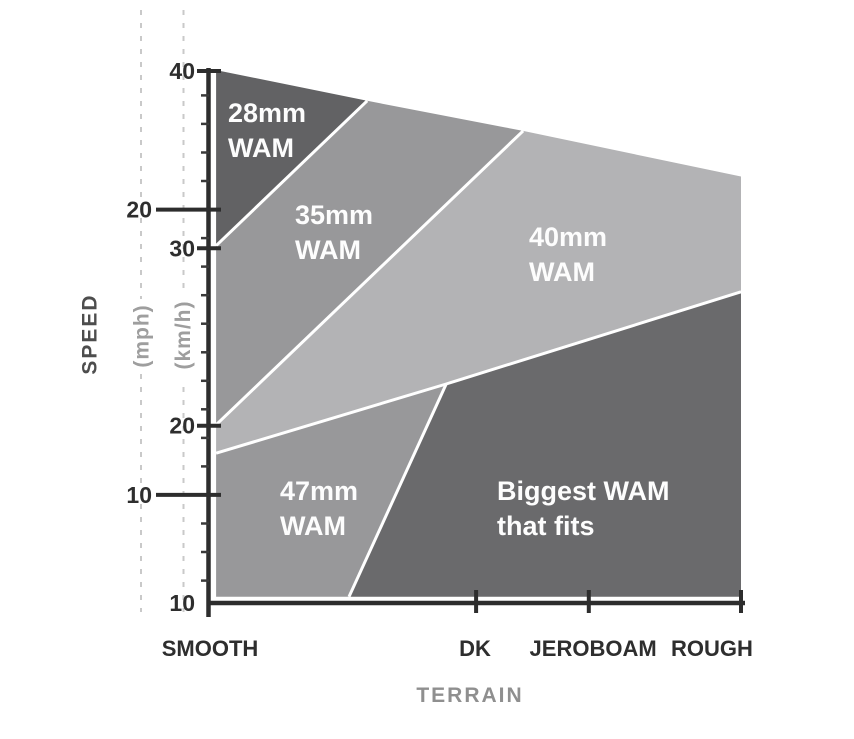 This screenshot has height=739, width=854. Describe the element at coordinates (475, 648) in the screenshot. I see `terrain-label-dk: DK` at that location.